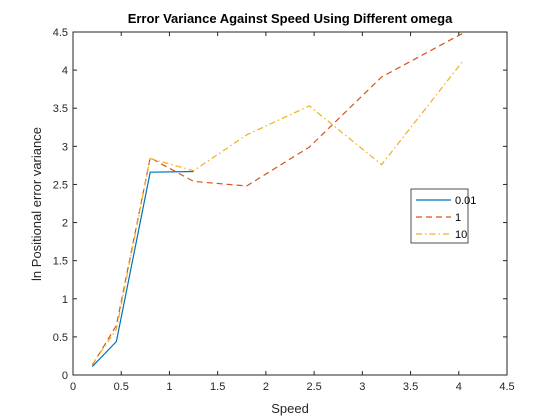 This screenshot has height=420, width=560. Describe the element at coordinates (506, 387) in the screenshot. I see `x-tick-label: 4.5` at that location.